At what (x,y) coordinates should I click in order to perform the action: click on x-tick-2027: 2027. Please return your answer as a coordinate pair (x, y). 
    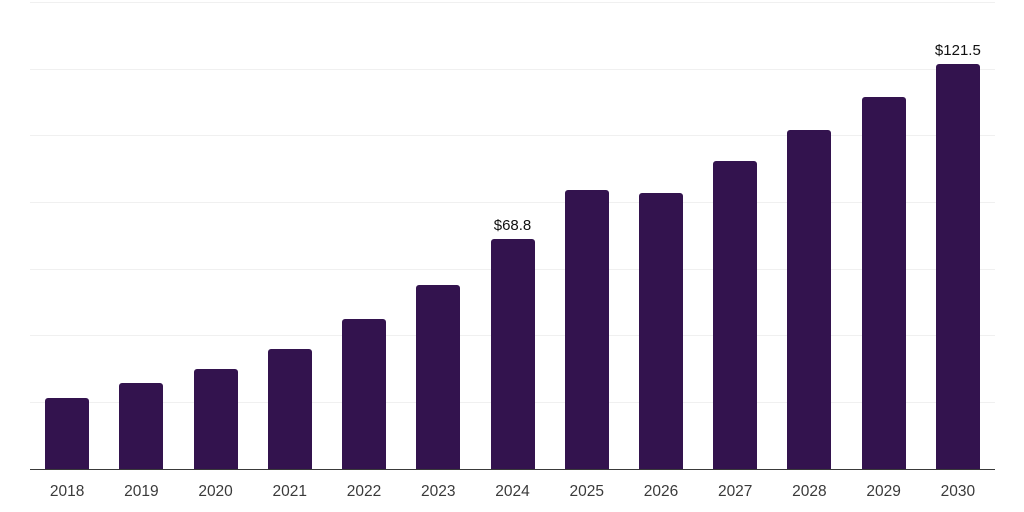
    Looking at the image, I should click on (735, 491).